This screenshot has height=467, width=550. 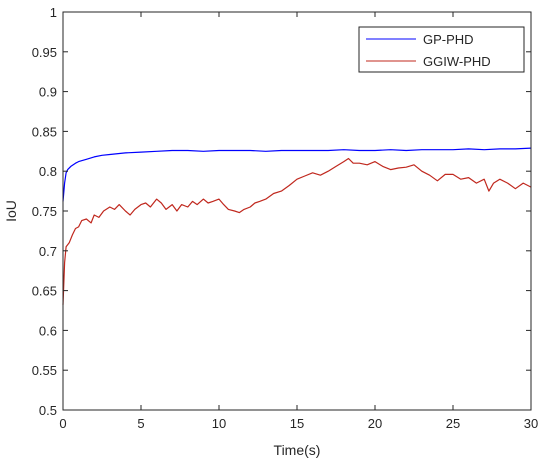 I want to click on y-axis-label: IoU, so click(x=11, y=211).